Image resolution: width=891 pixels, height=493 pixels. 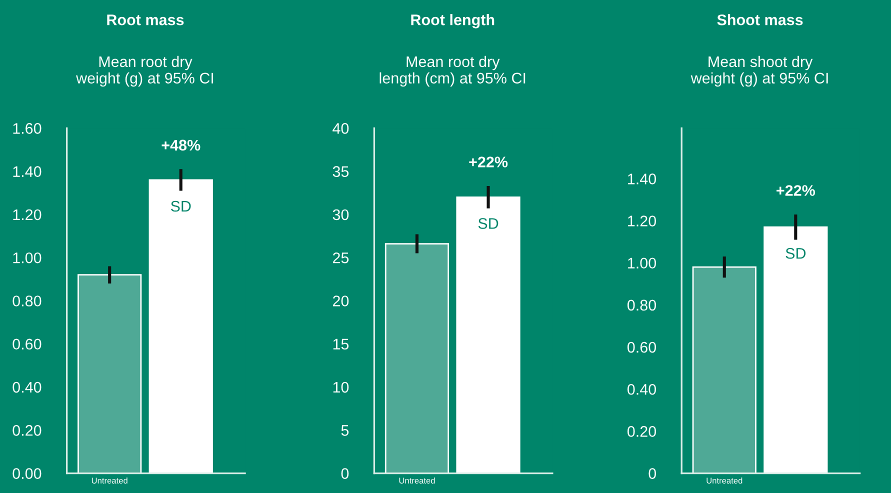 What do you see at coordinates (340, 172) in the screenshot?
I see `y-tick-label: 35` at bounding box center [340, 172].